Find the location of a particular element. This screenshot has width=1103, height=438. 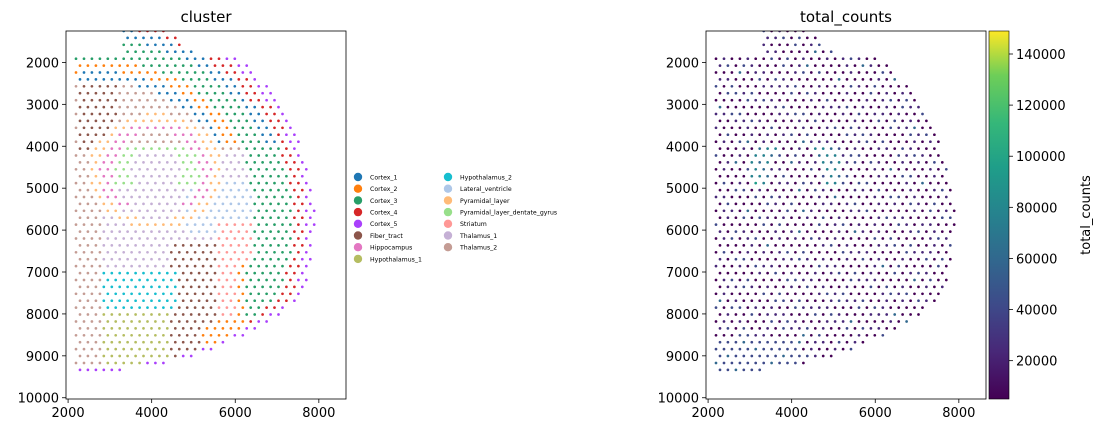

total-counts-ytick-label: 7000 is located at coordinates (682, 273).